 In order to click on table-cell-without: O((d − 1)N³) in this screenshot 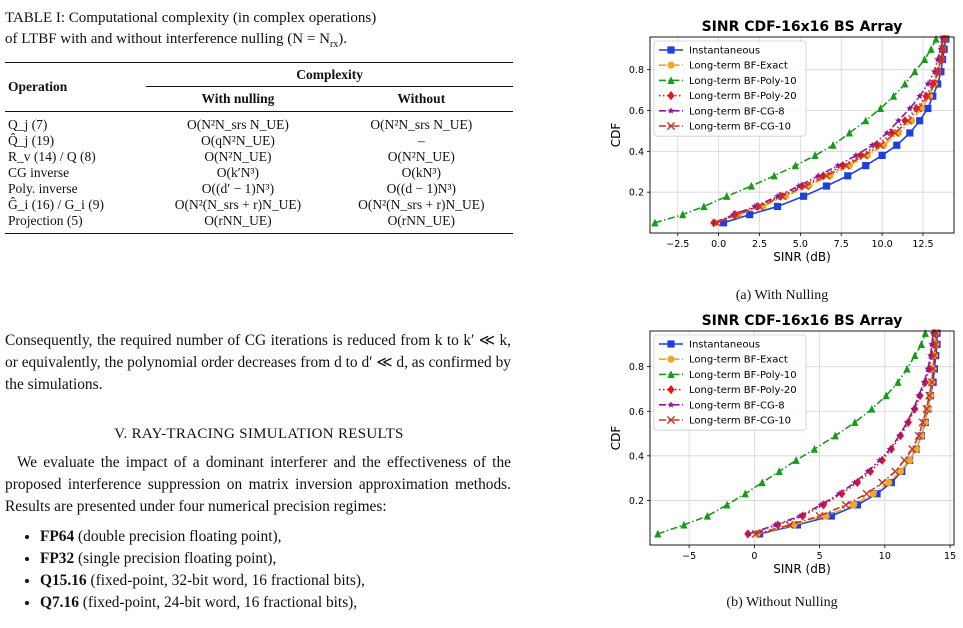, I will do `click(421, 188)`.